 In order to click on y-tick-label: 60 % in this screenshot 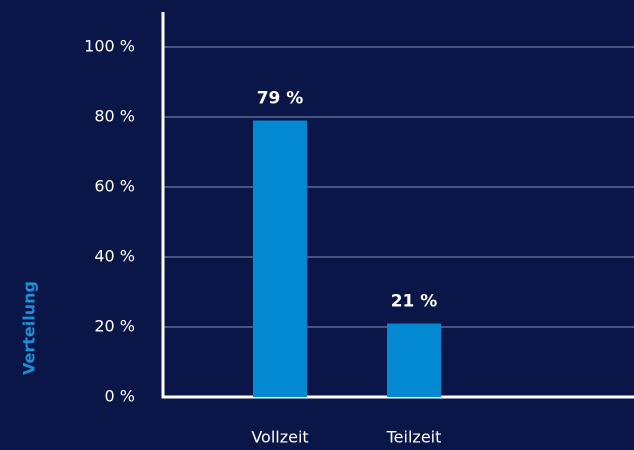, I will do `click(114, 186)`.